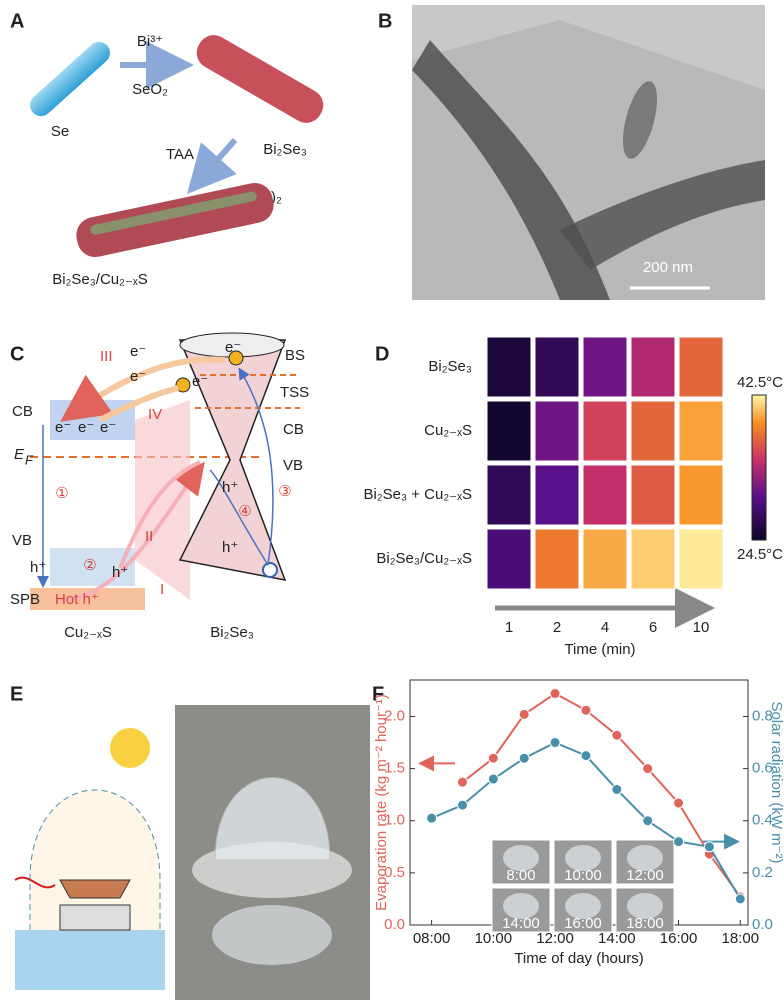  I want to click on bise-rod, so click(260, 79).